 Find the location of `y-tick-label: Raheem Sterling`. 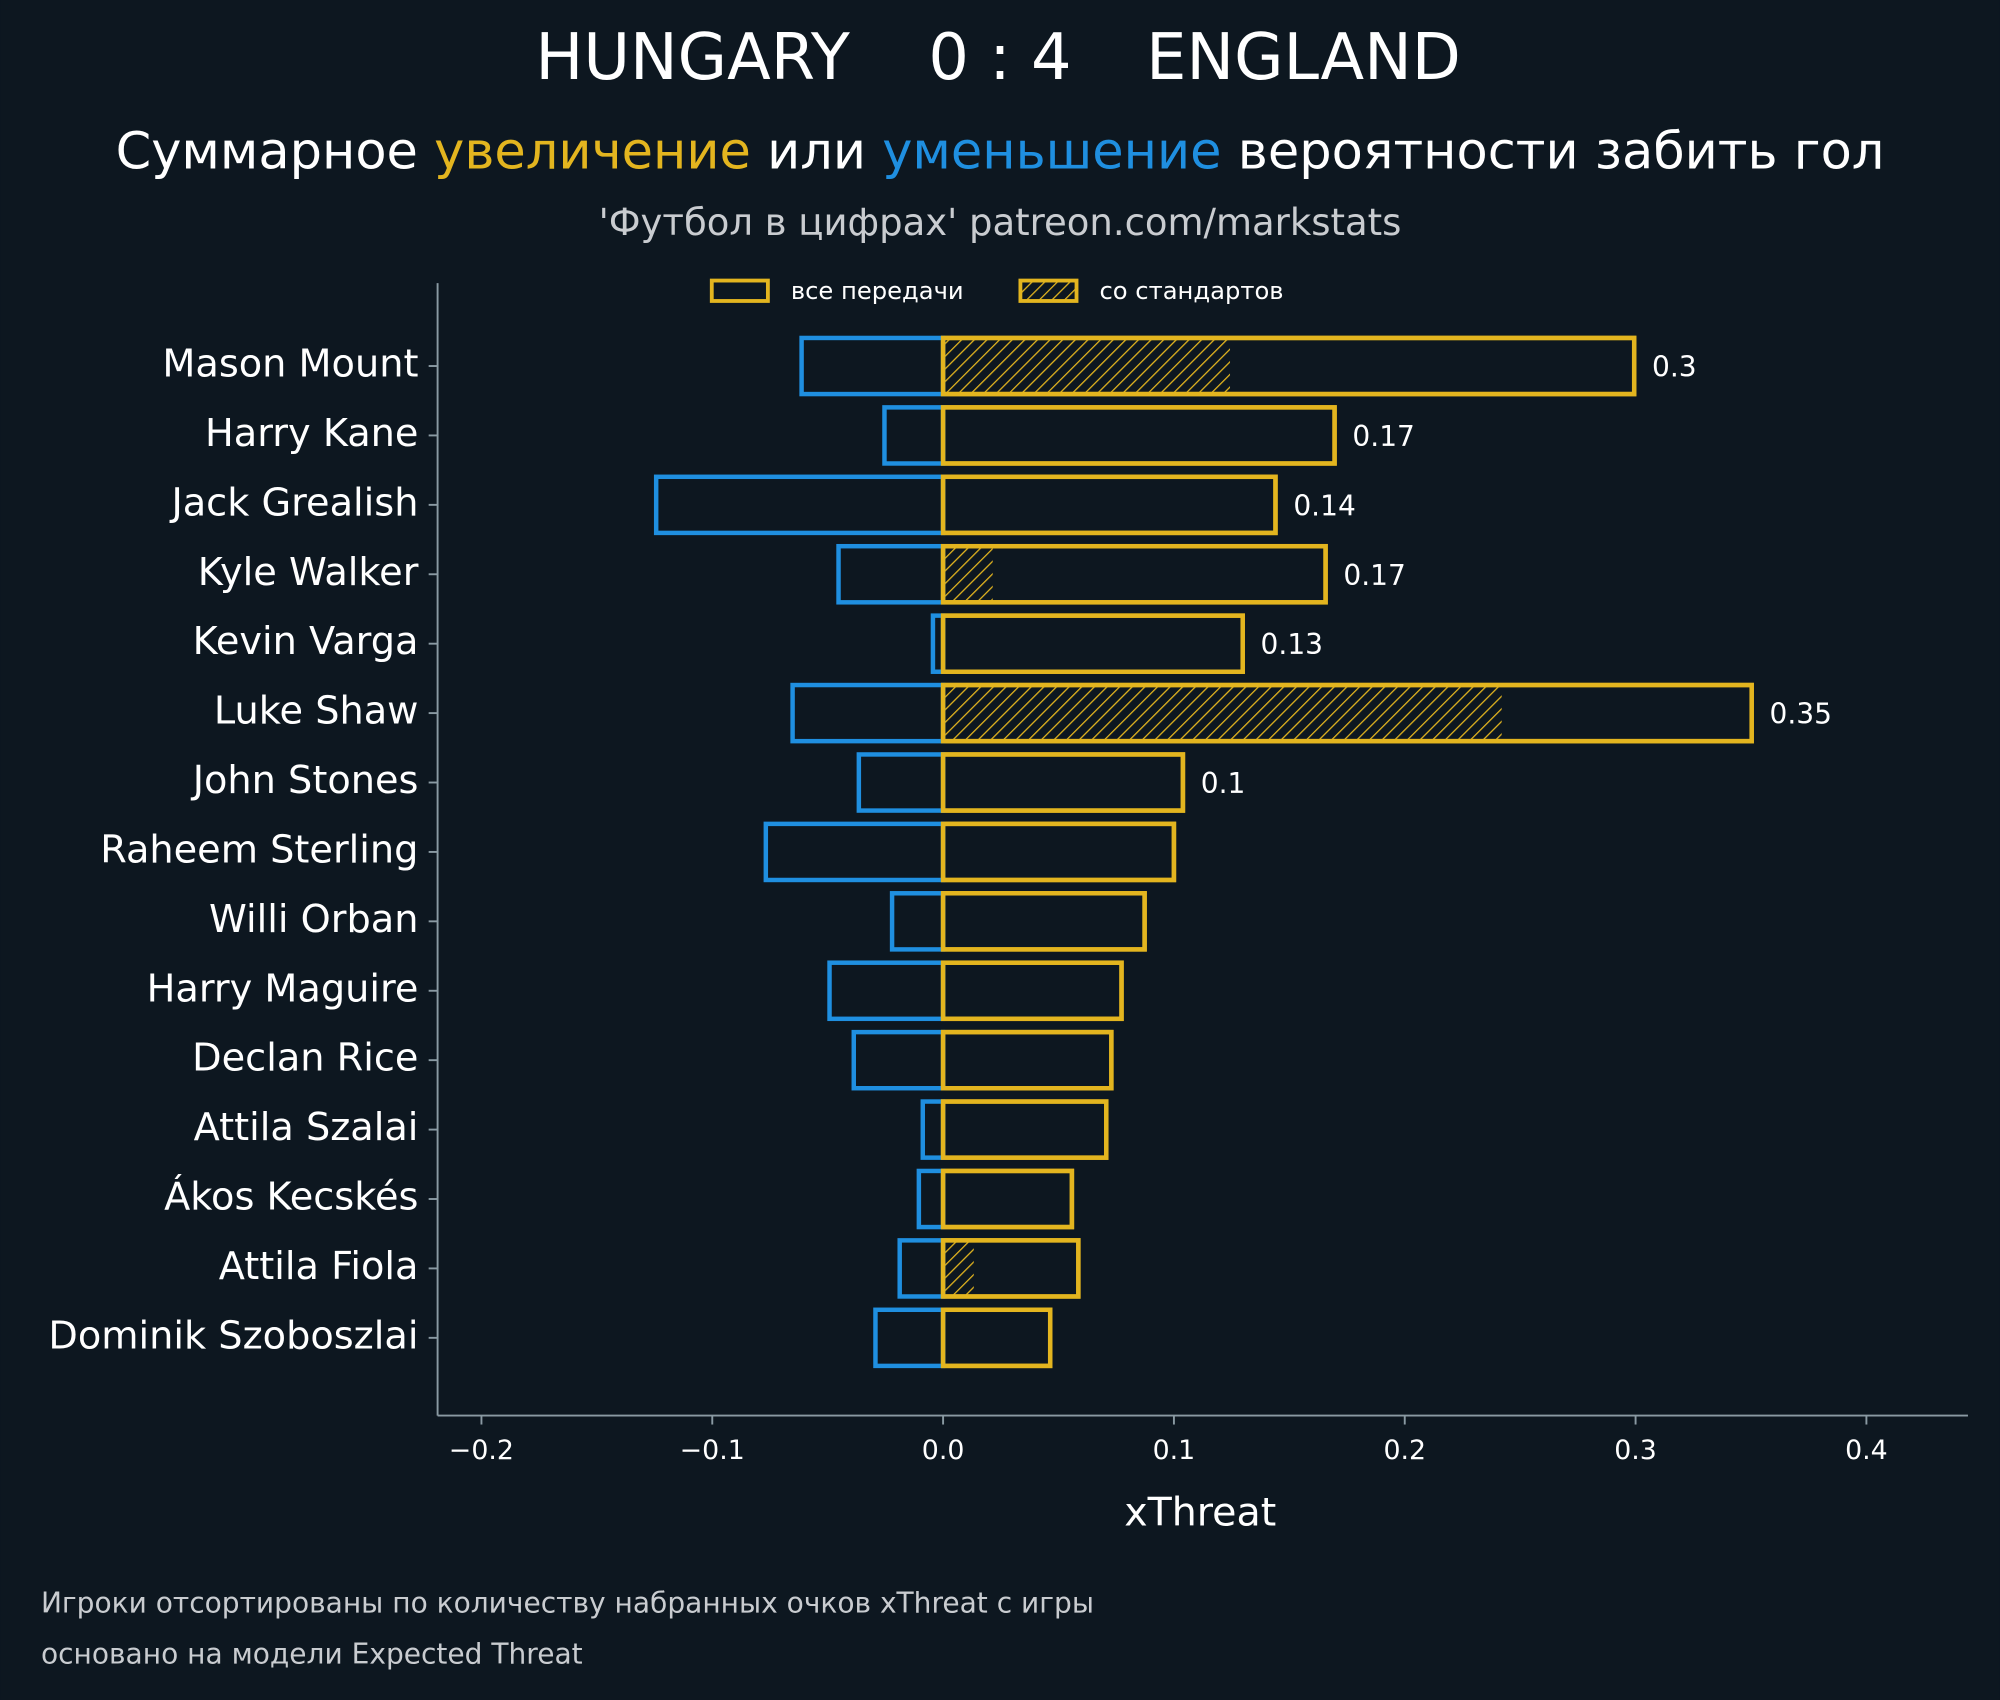

y-tick-label: Raheem Sterling is located at coordinates (259, 849).